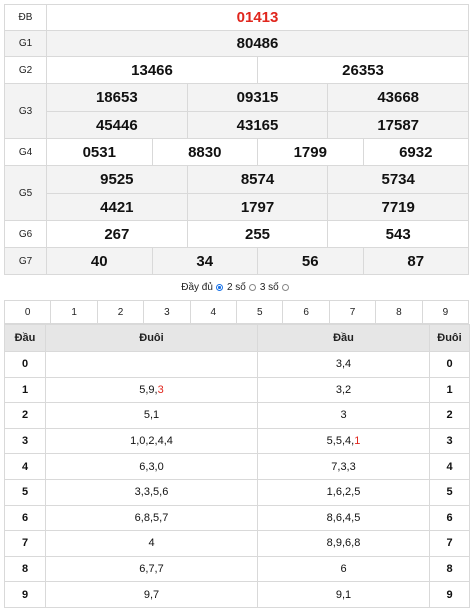 The height and width of the screenshot is (608, 472). What do you see at coordinates (117, 234) in the screenshot?
I see `prize-number: 267` at bounding box center [117, 234].